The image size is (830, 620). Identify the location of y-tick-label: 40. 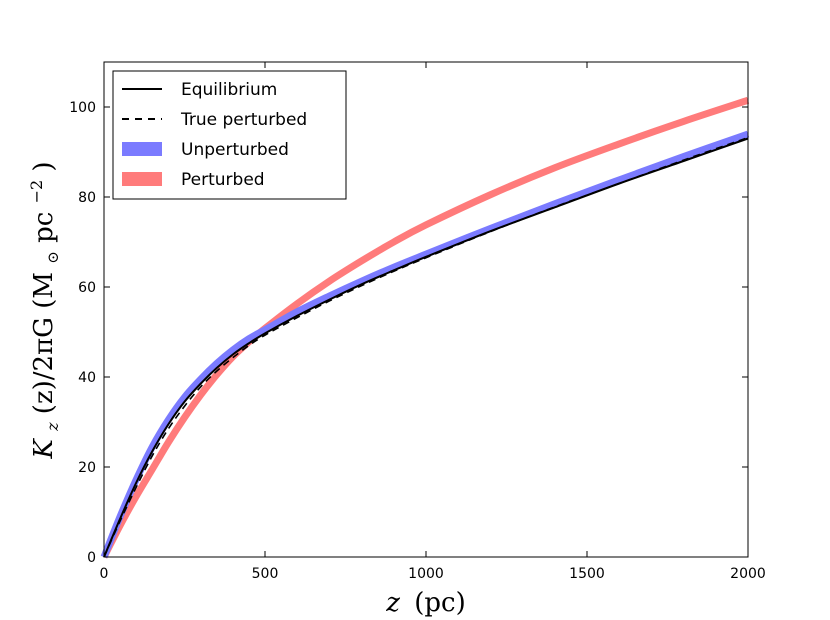
(87, 378).